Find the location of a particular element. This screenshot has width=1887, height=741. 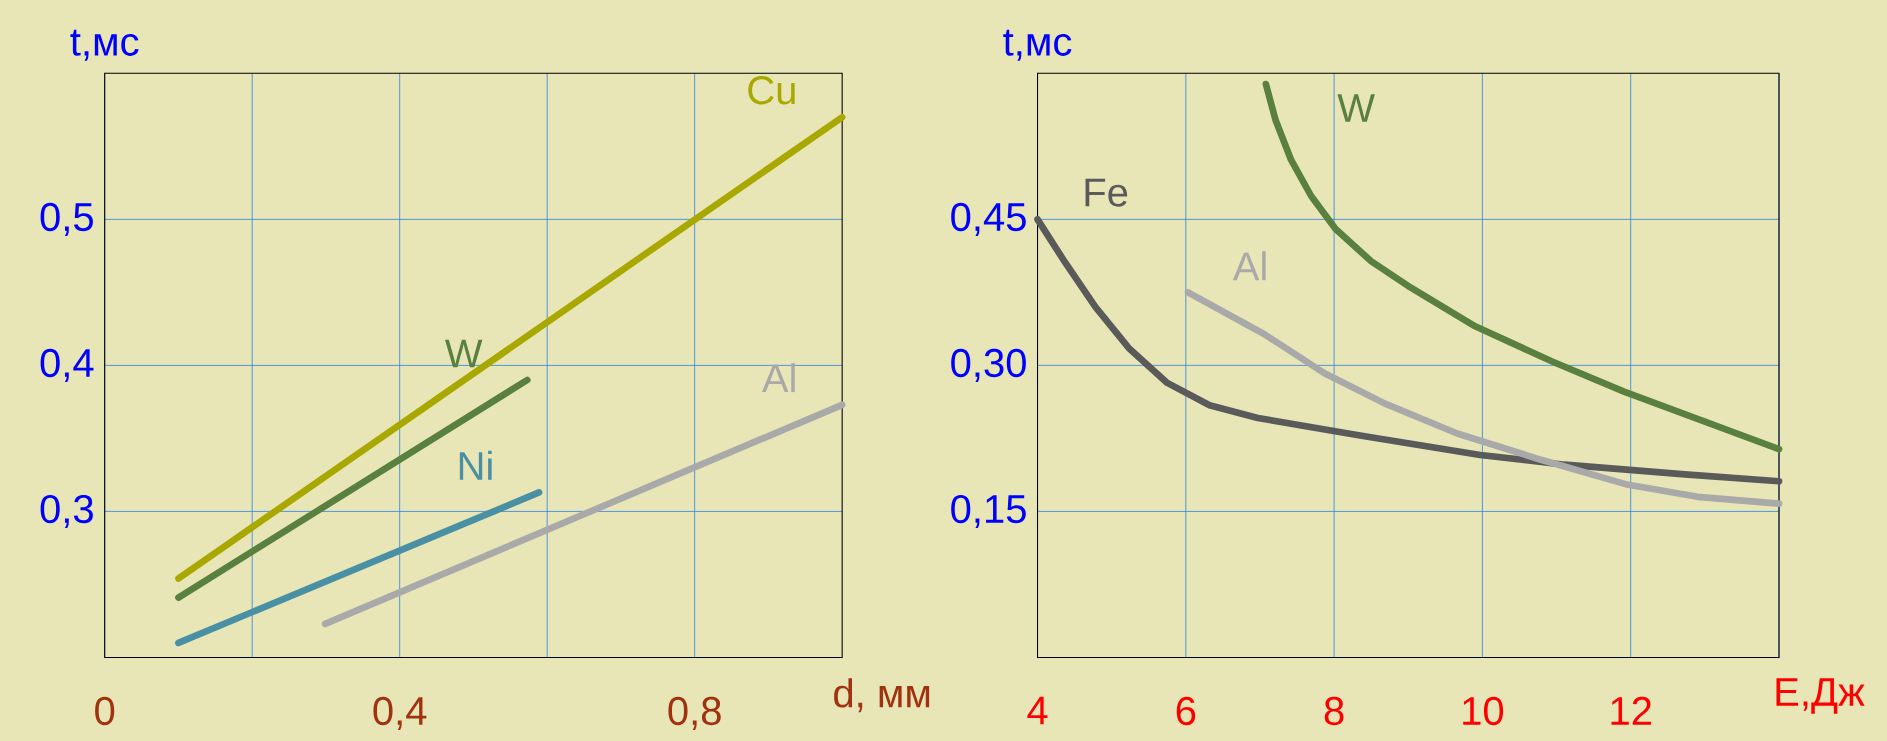

y-tick-label: 0,45 is located at coordinates (988, 219).